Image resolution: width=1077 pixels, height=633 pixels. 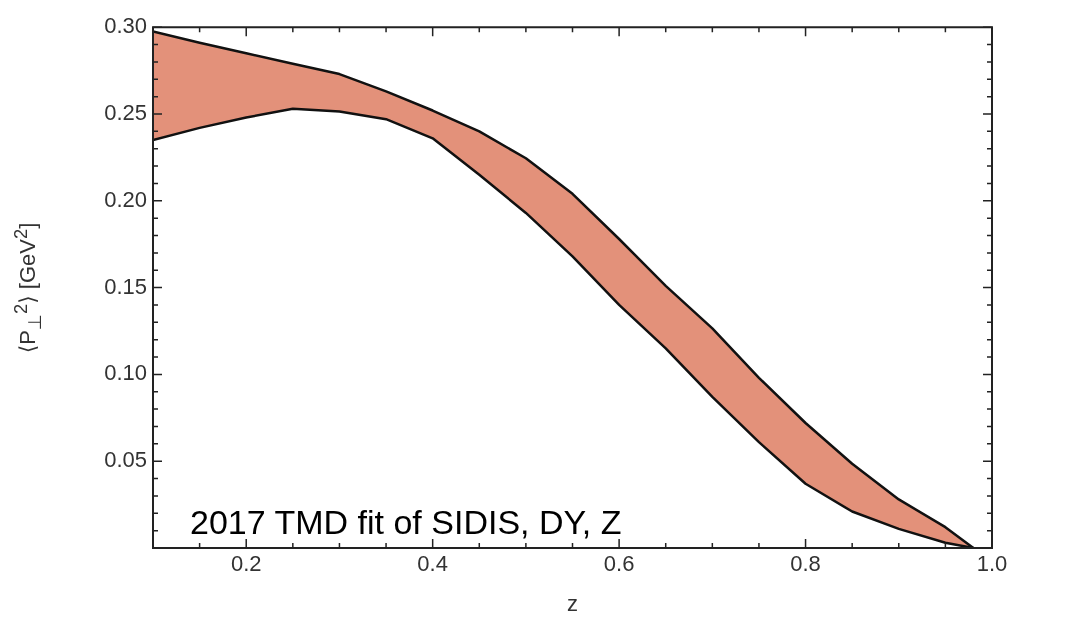 I want to click on y-tick-label: 0.30, so click(x=125, y=26).